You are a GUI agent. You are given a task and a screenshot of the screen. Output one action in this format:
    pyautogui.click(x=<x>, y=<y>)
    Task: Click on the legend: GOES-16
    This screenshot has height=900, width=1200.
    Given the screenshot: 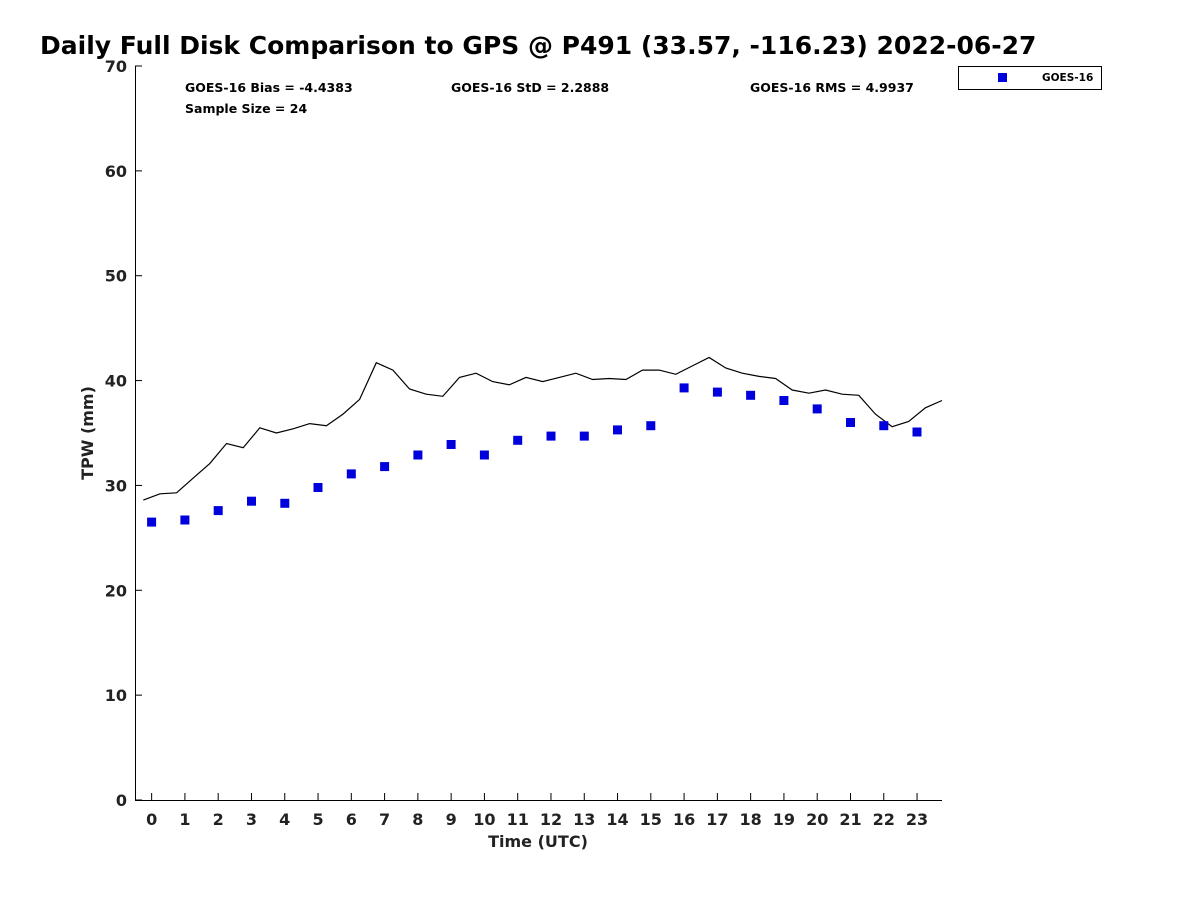 What is the action you would take?
    pyautogui.click(x=1030, y=78)
    